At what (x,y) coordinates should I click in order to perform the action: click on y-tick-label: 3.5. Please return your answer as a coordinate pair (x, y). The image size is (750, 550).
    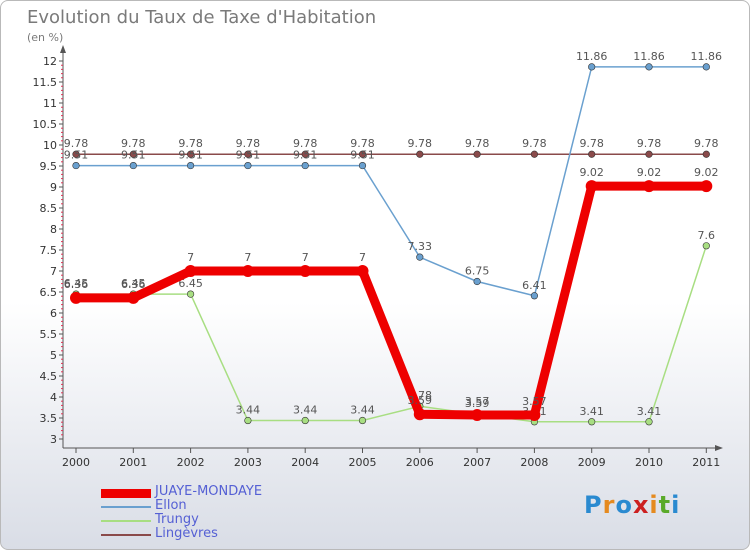
    Looking at the image, I should click on (49, 418).